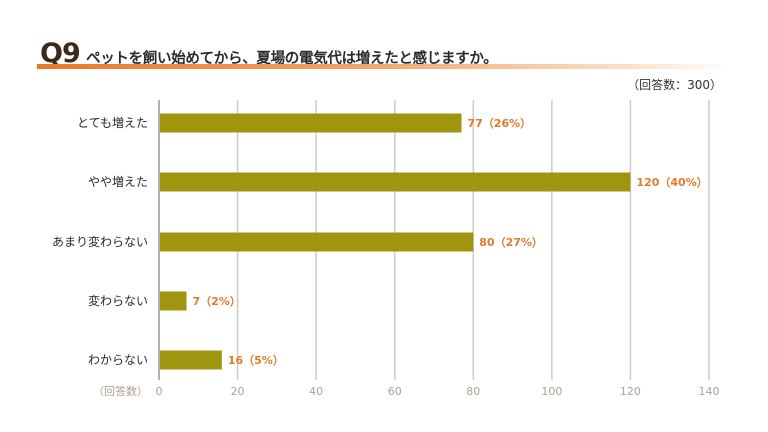  Describe the element at coordinates (159, 391) in the screenshot. I see `x-tick-label: 0` at that location.